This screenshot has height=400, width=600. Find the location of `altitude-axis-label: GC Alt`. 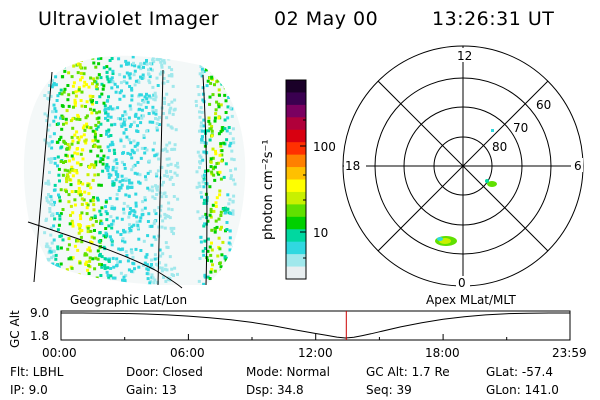

altitude-axis-label: GC Alt is located at coordinates (15, 329).